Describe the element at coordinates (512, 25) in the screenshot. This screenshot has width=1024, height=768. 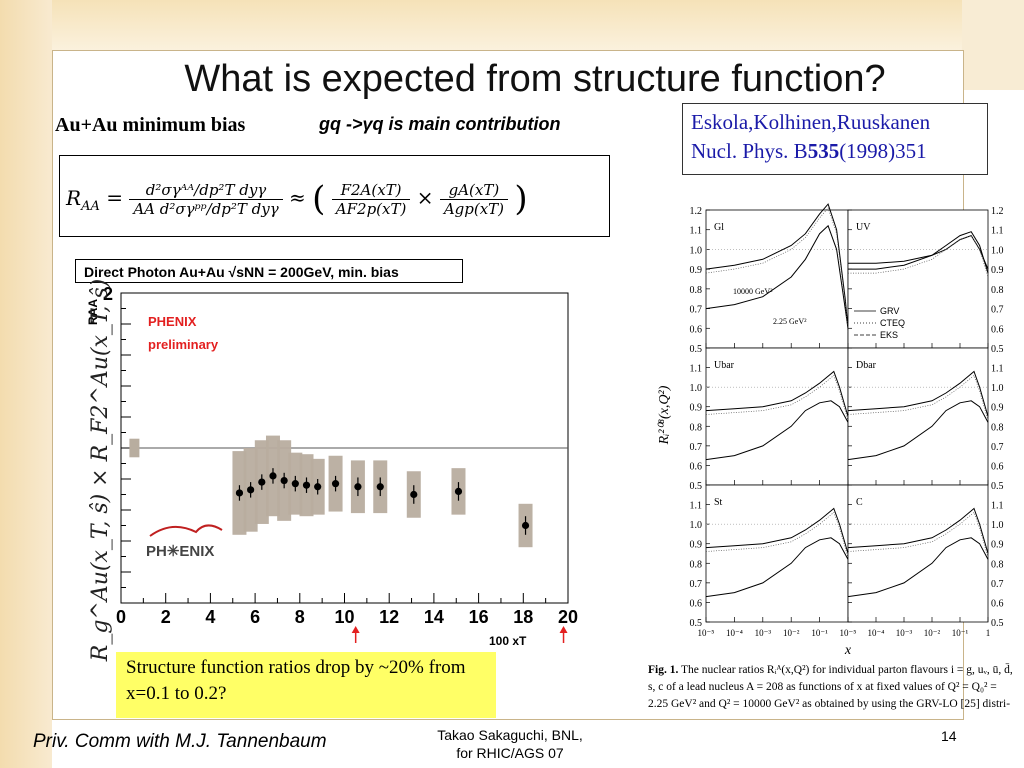
I see `top-decor-bar` at that location.